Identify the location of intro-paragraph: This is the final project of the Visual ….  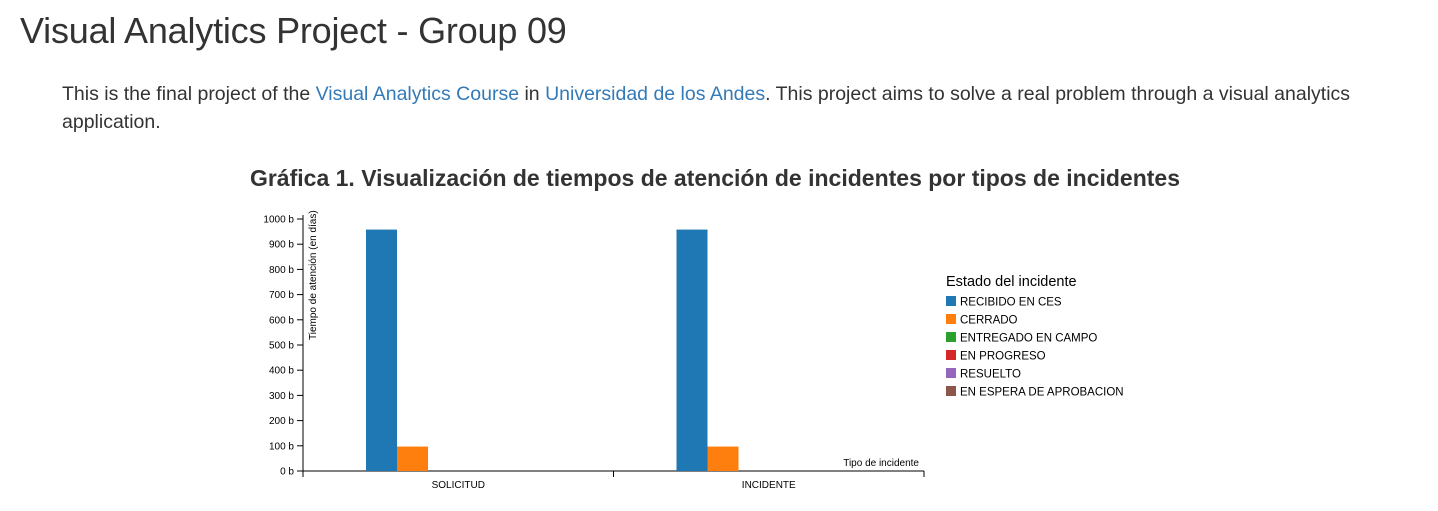
(737, 108).